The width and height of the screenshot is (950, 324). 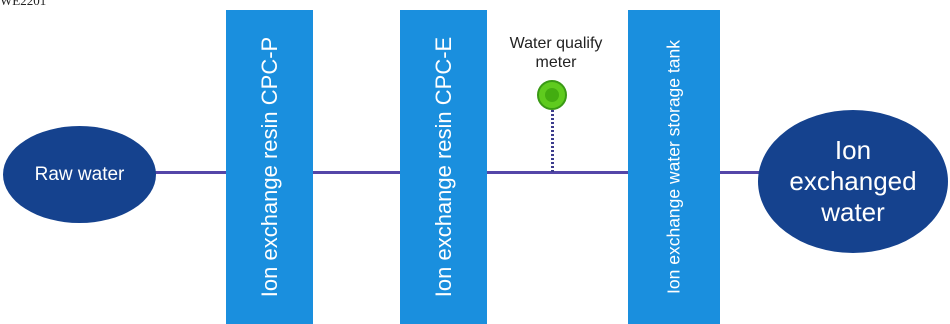 I want to click on stage-cpc-p: Ion exchange resin CPC-P, so click(x=269, y=167).